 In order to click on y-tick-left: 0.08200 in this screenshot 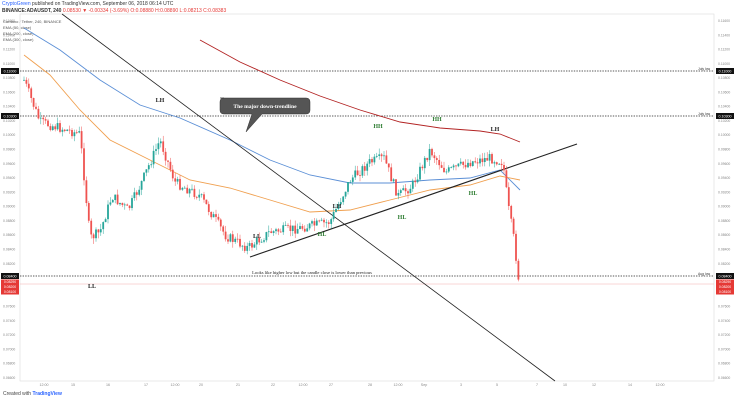, I will do `click(9, 264)`.